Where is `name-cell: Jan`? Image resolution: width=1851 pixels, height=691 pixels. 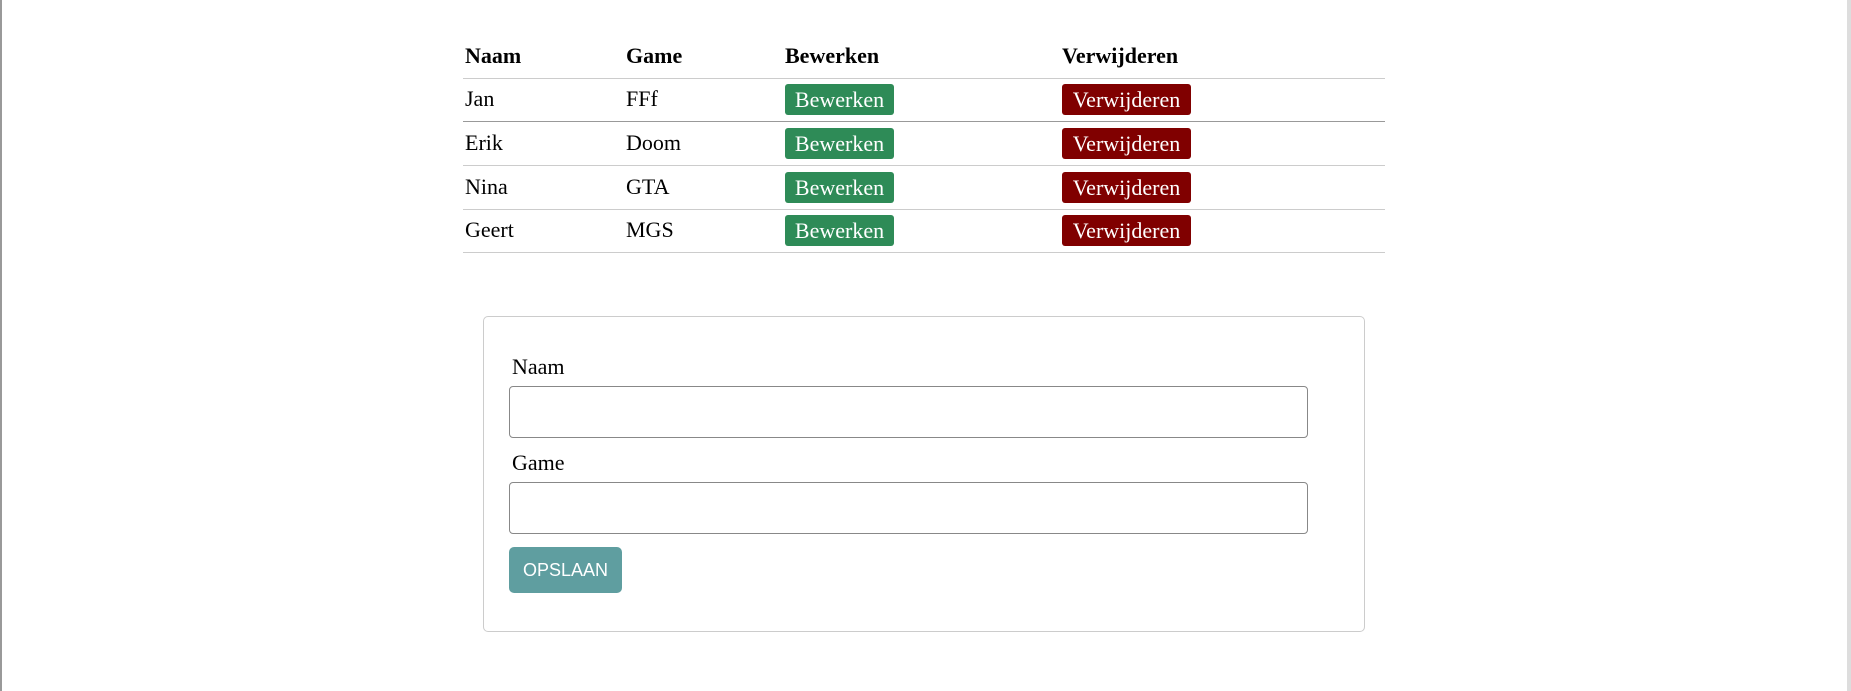
name-cell: Jan is located at coordinates (480, 98).